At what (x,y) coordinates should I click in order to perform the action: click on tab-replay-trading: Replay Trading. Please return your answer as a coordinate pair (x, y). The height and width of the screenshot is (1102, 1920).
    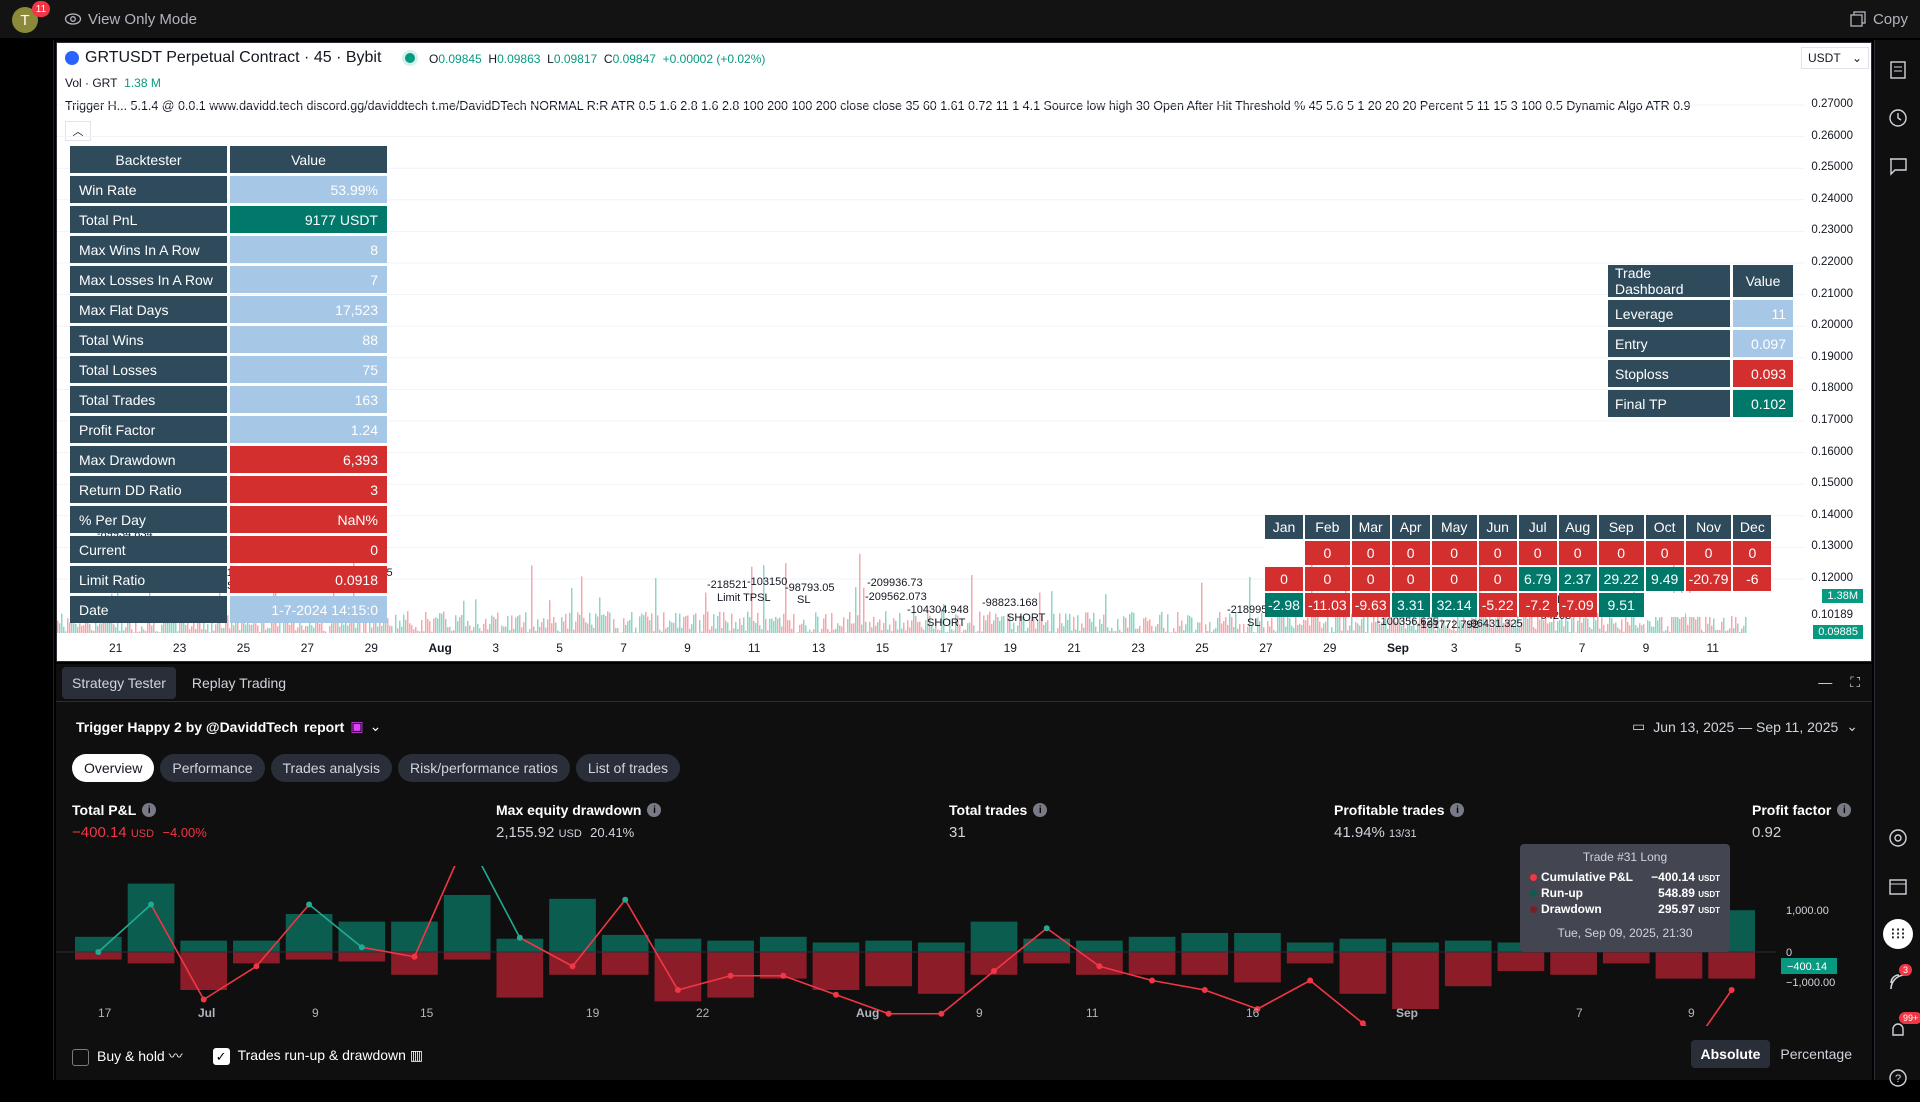
    Looking at the image, I should click on (239, 683).